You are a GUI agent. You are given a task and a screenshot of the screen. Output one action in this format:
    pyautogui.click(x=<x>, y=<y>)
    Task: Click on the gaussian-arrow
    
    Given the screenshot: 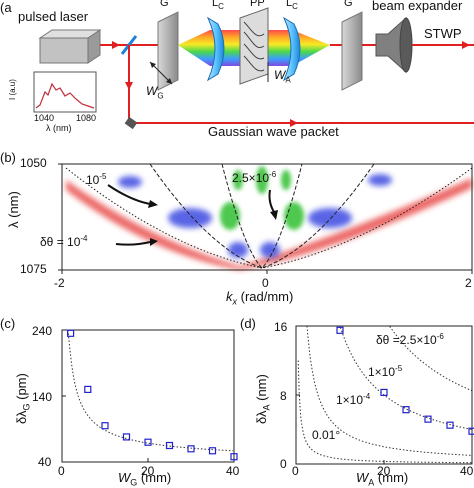 What is the action you would take?
    pyautogui.click(x=294, y=123)
    